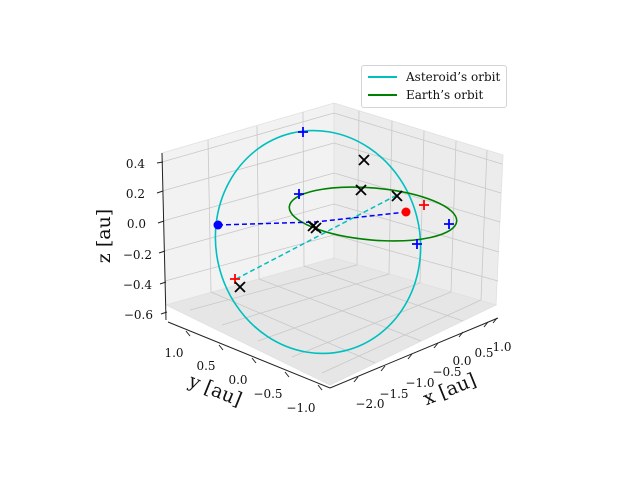 The image size is (640, 480). I want to click on z-tick-label: 0.4, so click(135, 164).